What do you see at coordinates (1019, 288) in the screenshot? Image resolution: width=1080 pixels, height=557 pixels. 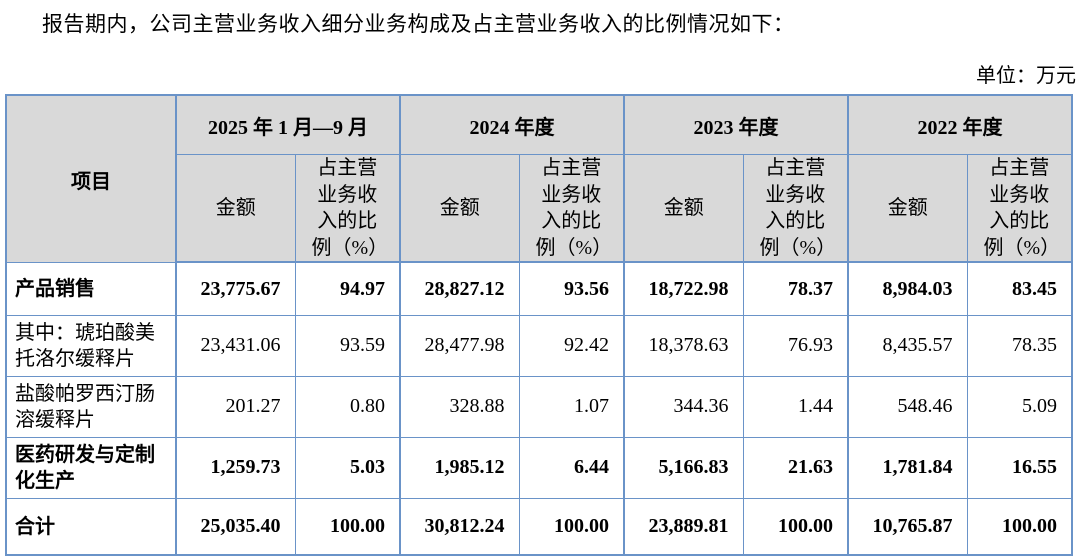 I see `table-cell: 83.45` at bounding box center [1019, 288].